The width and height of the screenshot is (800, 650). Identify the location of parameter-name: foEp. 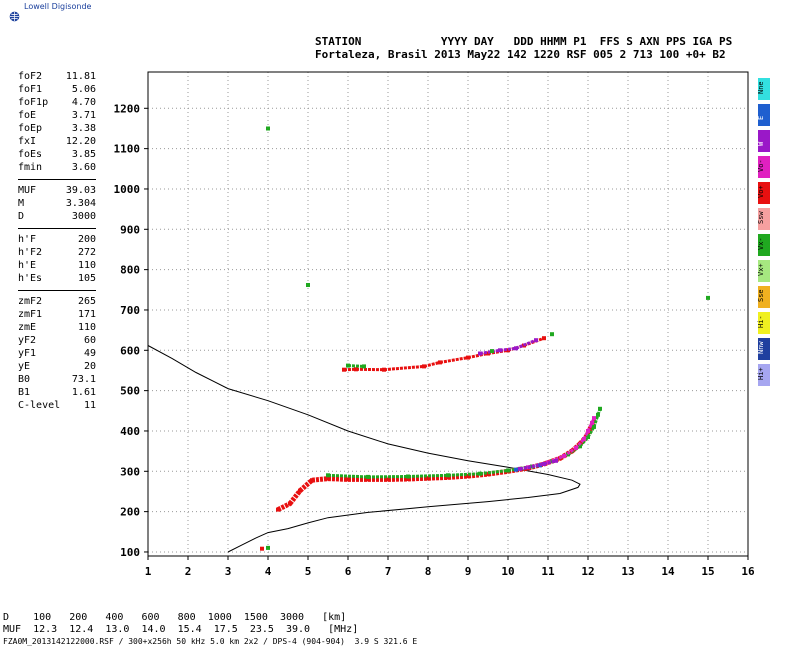
(30, 128).